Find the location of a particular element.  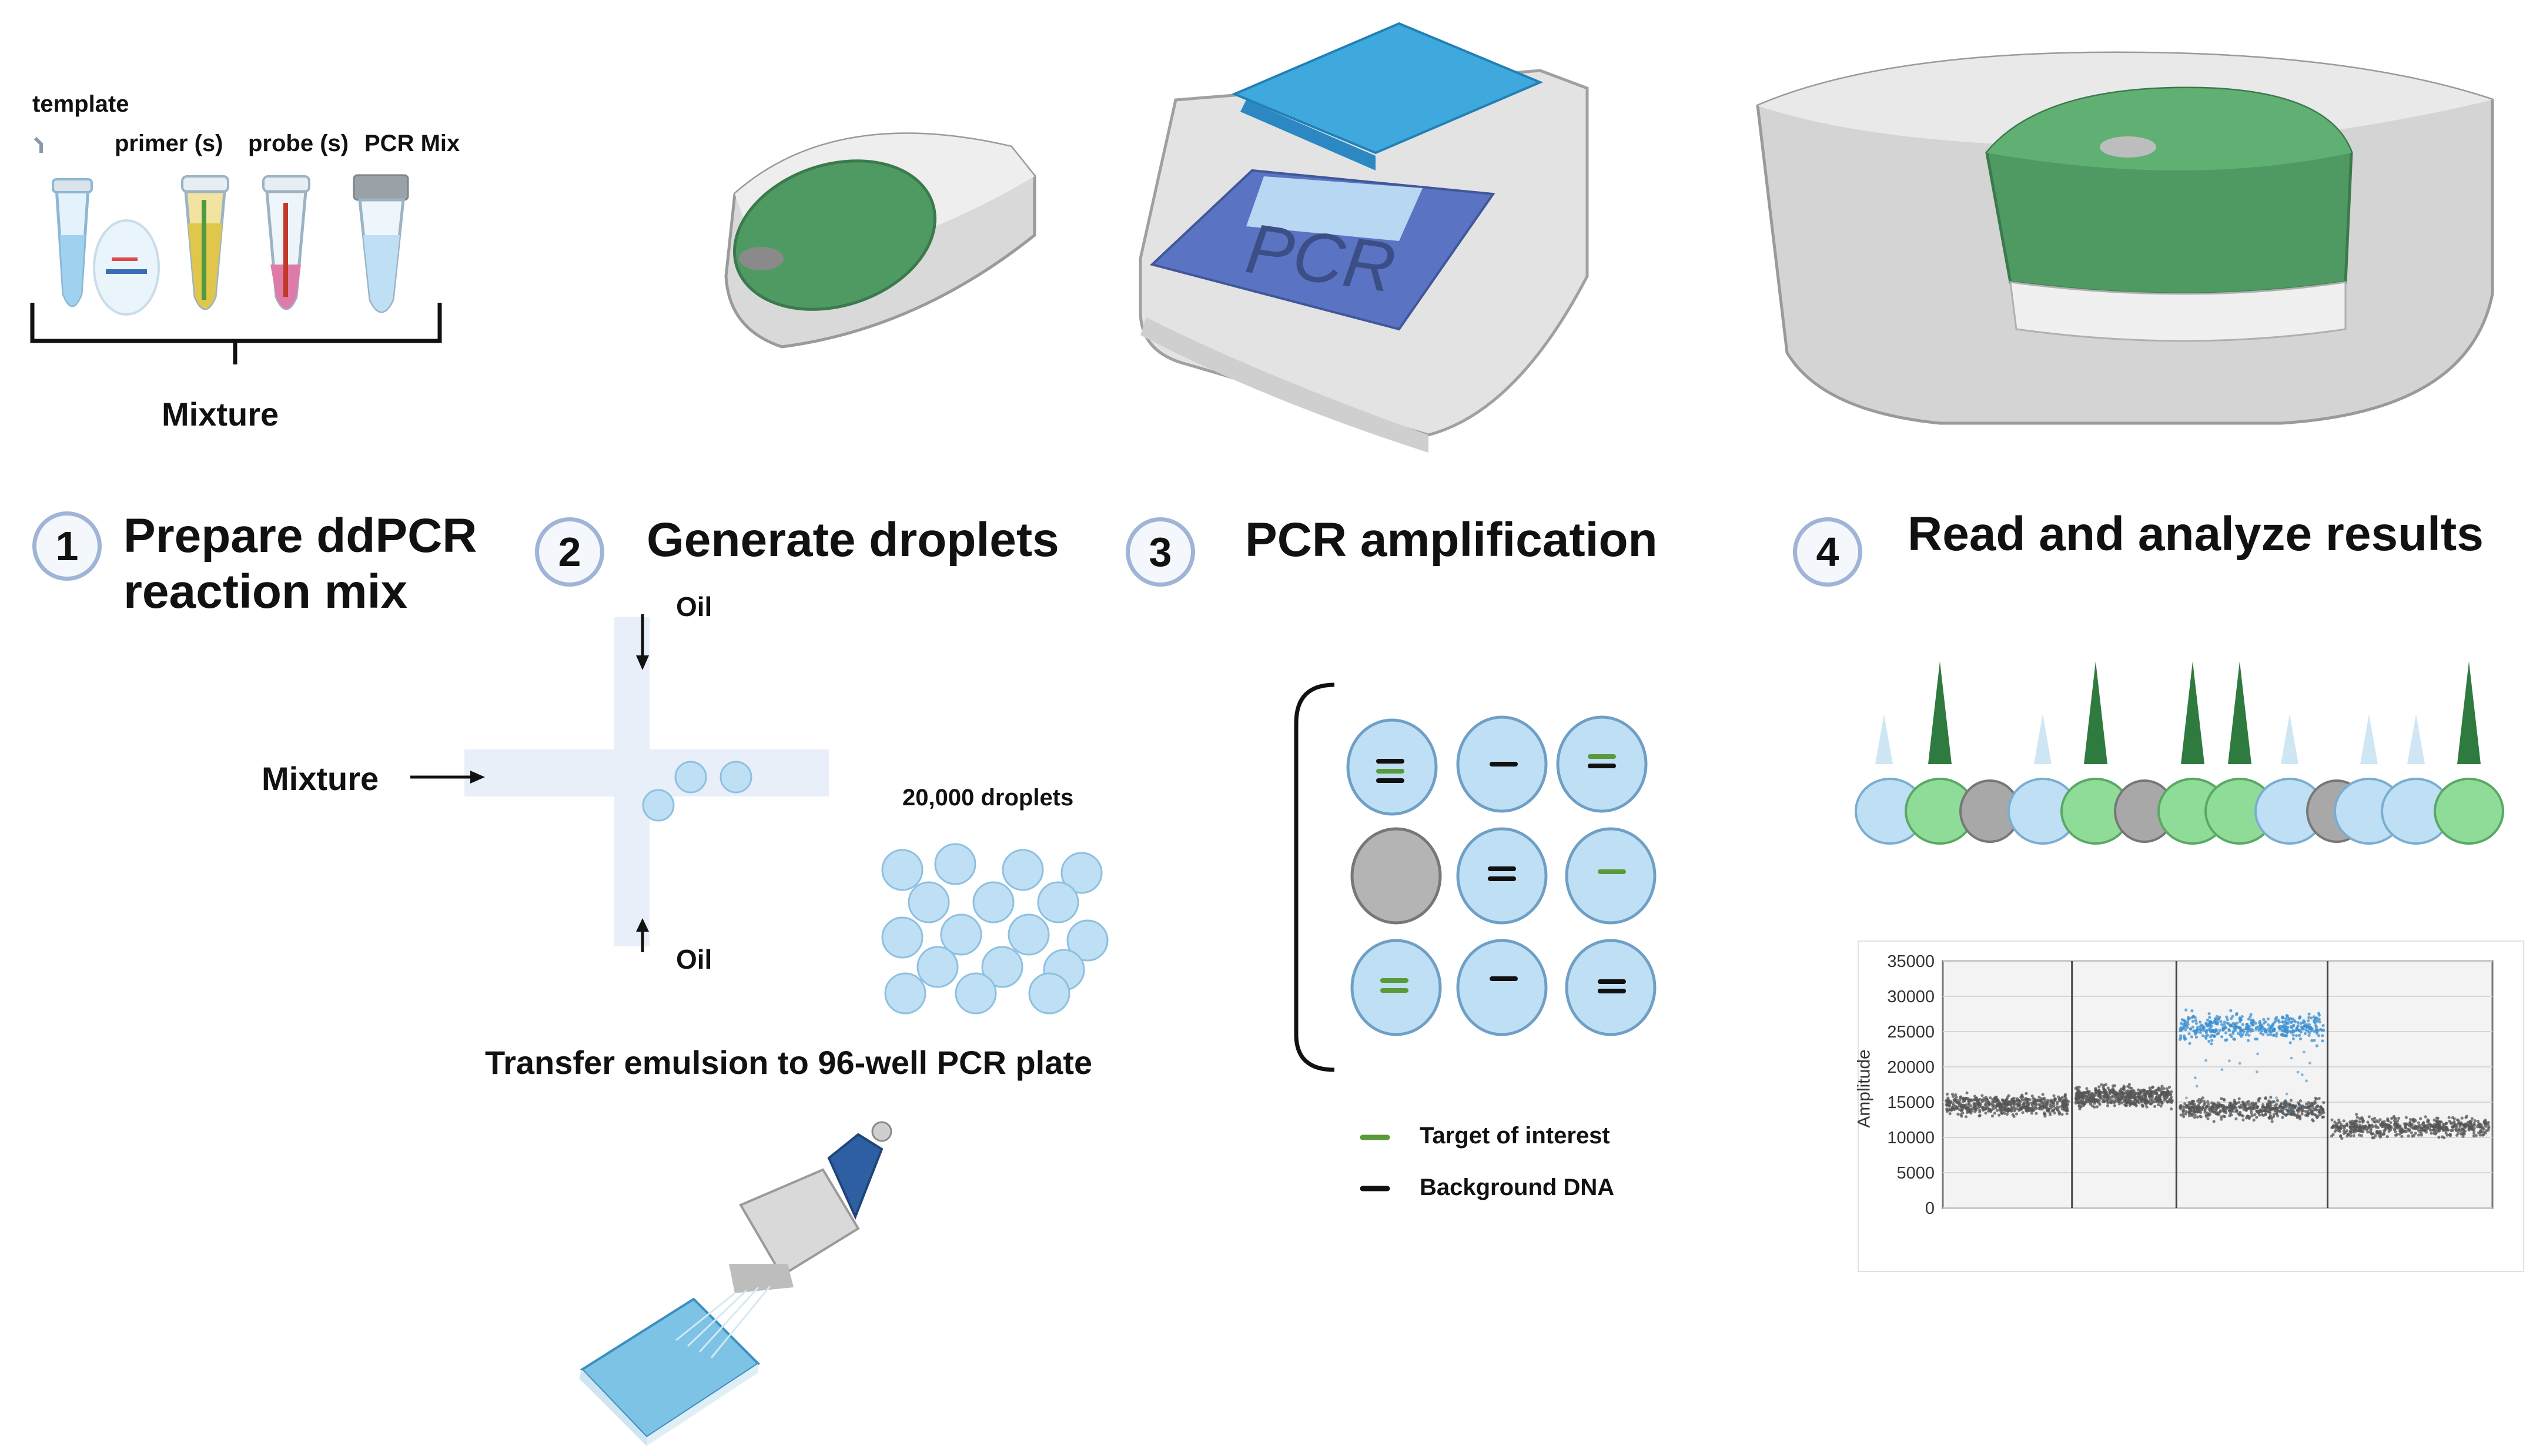

probe-tube-icon is located at coordinates (286, 243).